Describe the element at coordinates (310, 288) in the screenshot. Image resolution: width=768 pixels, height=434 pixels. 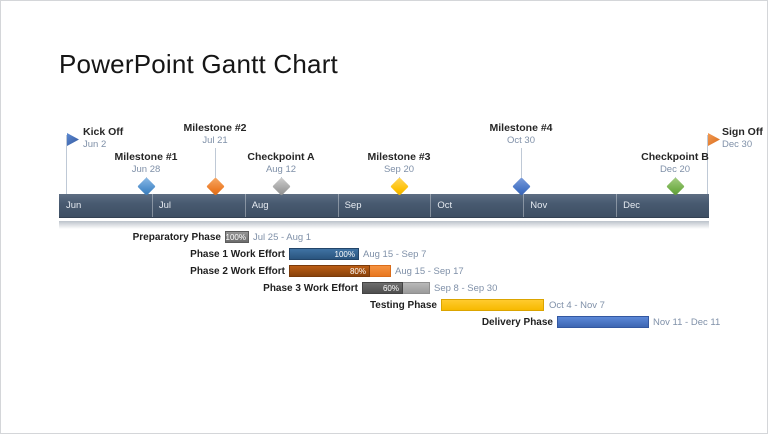
I see `task-label-phase3: Phase 3 Work Effort` at that location.